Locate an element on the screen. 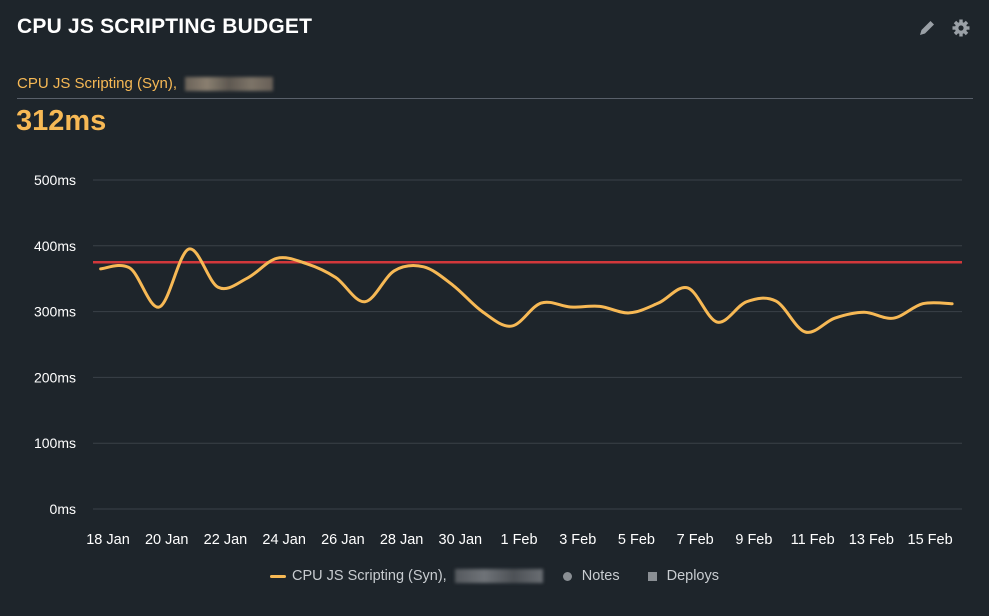 The height and width of the screenshot is (616, 989). x-tick-label: 26 Jan is located at coordinates (343, 540).